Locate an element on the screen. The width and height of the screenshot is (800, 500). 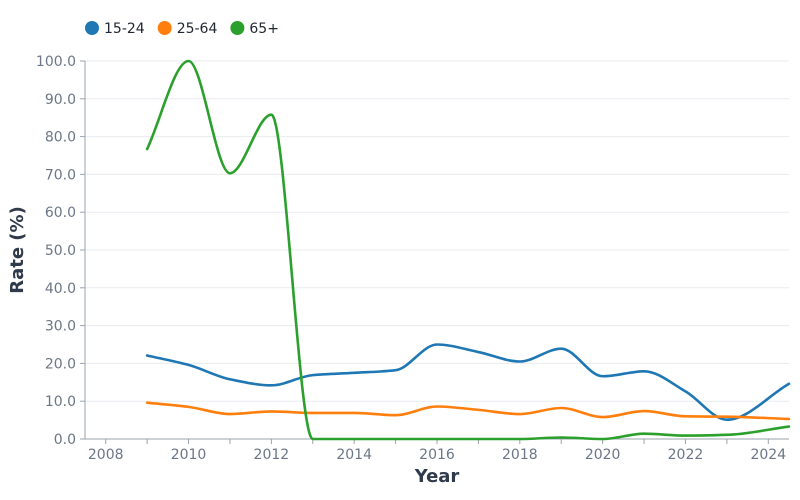
x-tick-label: 2022 is located at coordinates (686, 455).